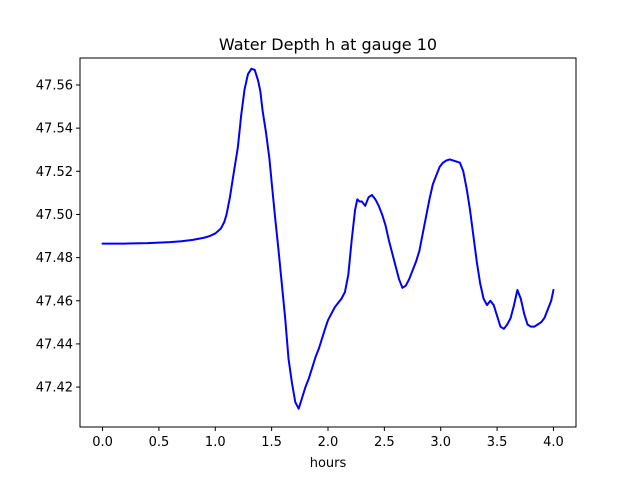 This screenshot has width=640, height=480. What do you see at coordinates (384, 442) in the screenshot?
I see `x-tick-label: 2.5` at bounding box center [384, 442].